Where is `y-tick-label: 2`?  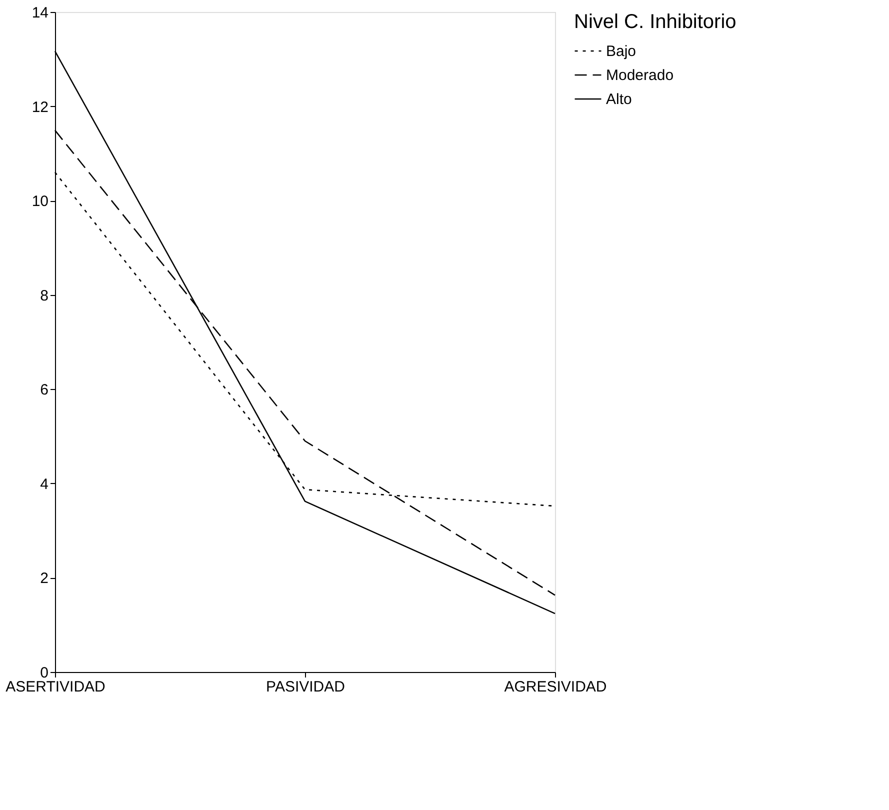 y-tick-label: 2 is located at coordinates (44, 579).